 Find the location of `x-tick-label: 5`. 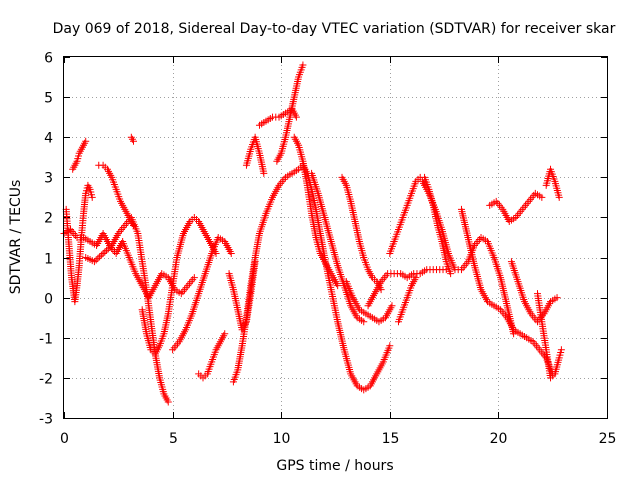

x-tick-label: 5 is located at coordinates (173, 439).